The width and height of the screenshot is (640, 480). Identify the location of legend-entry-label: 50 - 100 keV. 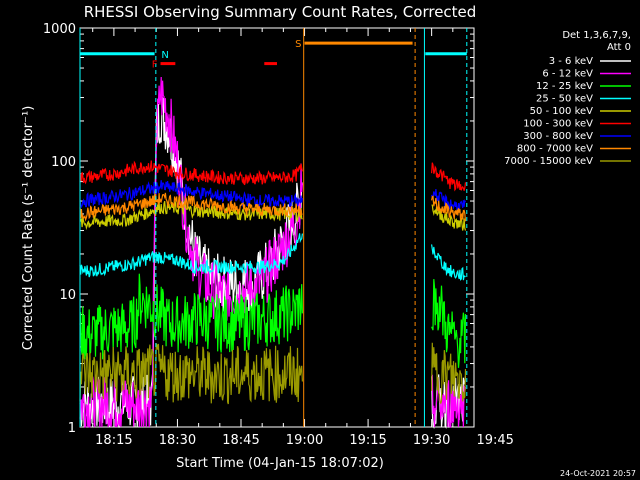
(562, 111).